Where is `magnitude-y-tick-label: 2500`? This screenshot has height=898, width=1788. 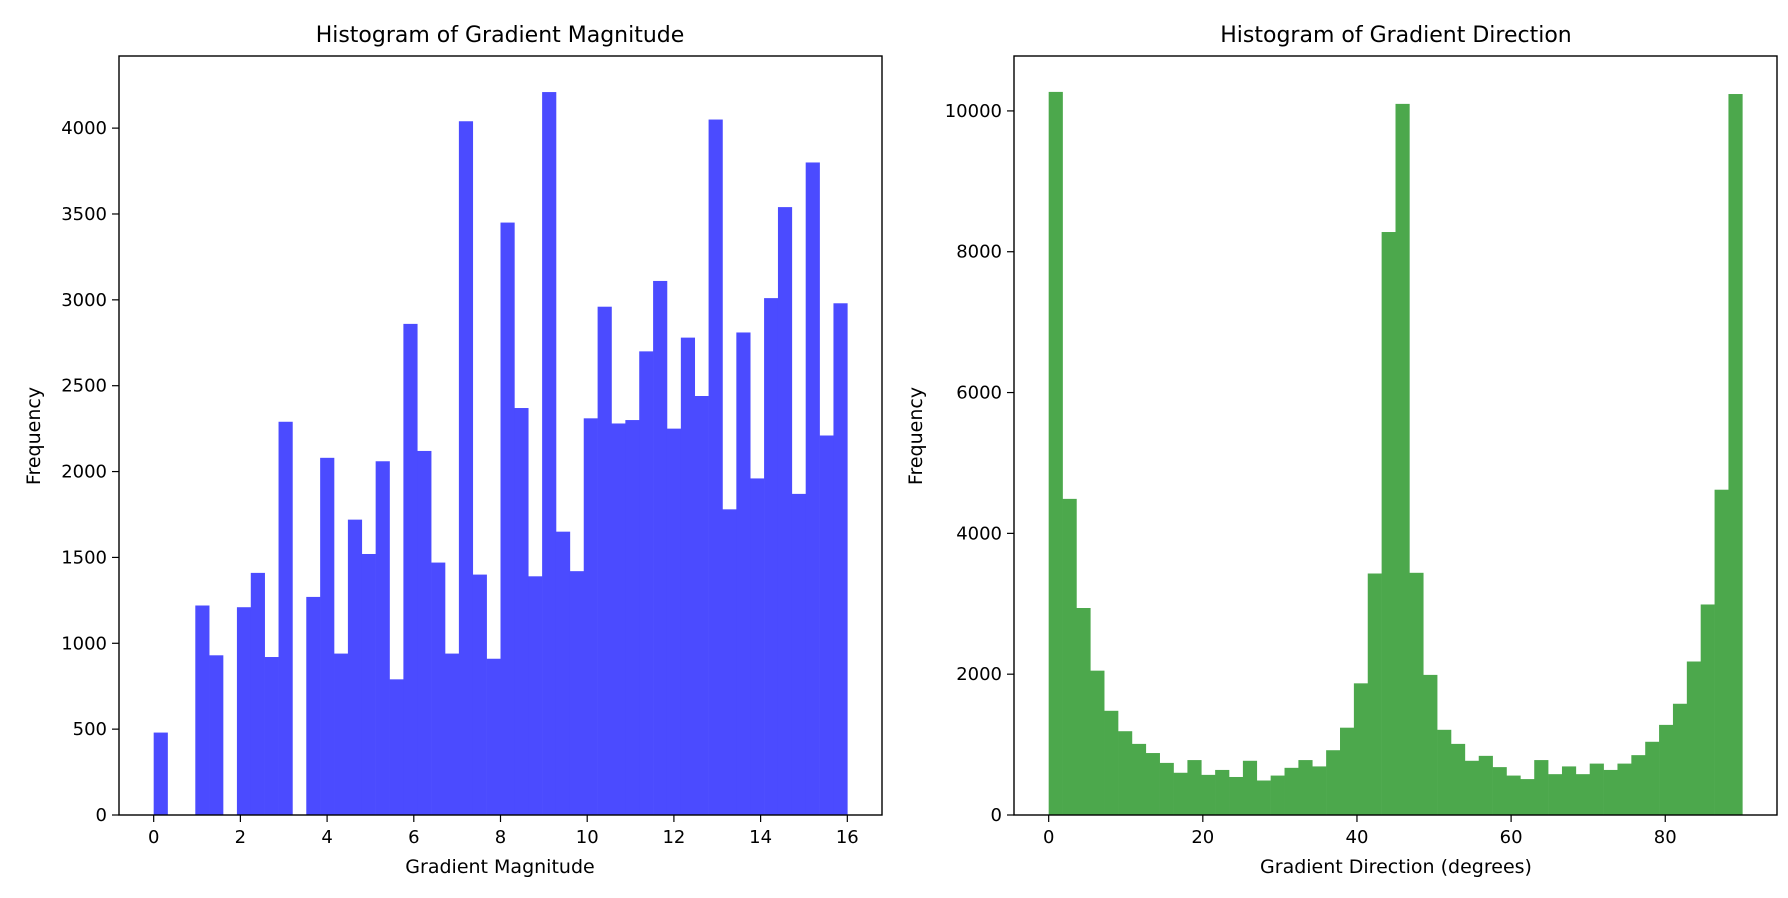 magnitude-y-tick-label: 2500 is located at coordinates (84, 386).